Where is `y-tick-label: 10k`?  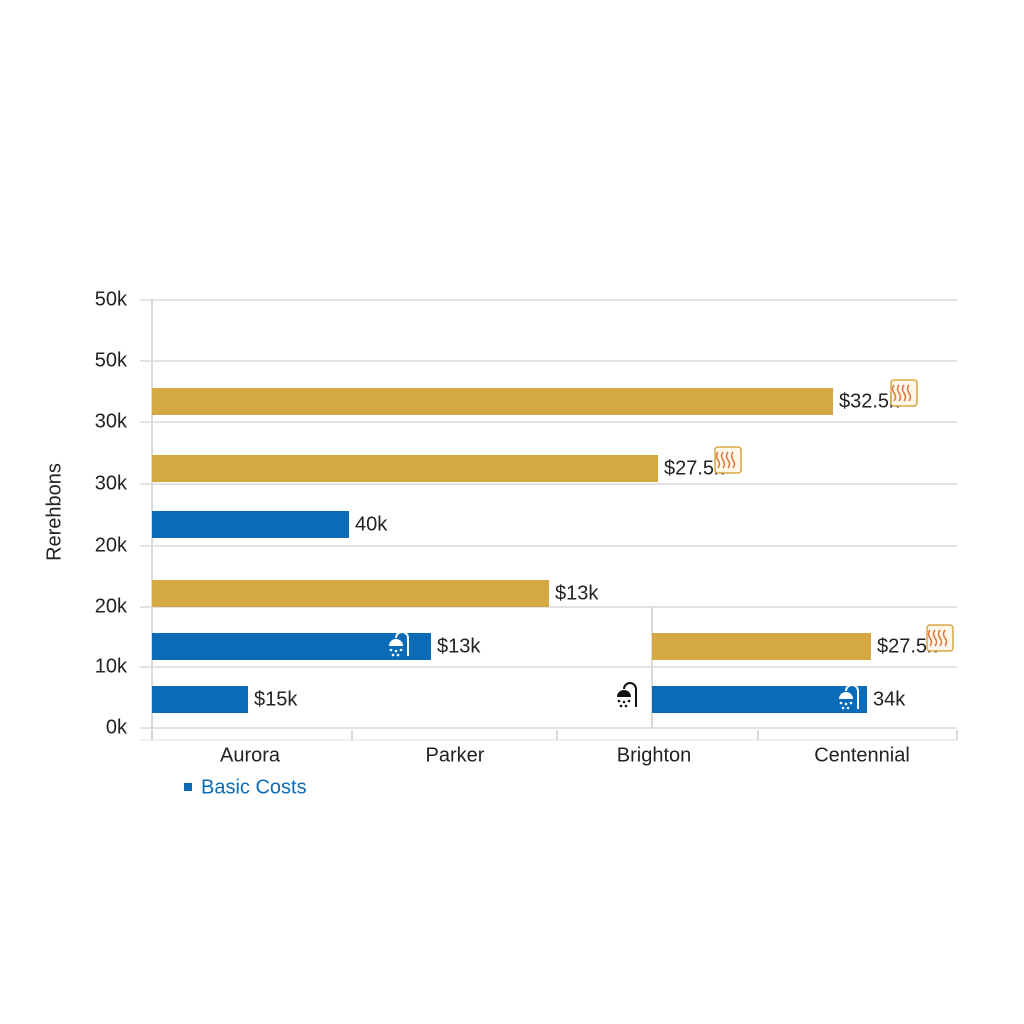 y-tick-label: 10k is located at coordinates (111, 666).